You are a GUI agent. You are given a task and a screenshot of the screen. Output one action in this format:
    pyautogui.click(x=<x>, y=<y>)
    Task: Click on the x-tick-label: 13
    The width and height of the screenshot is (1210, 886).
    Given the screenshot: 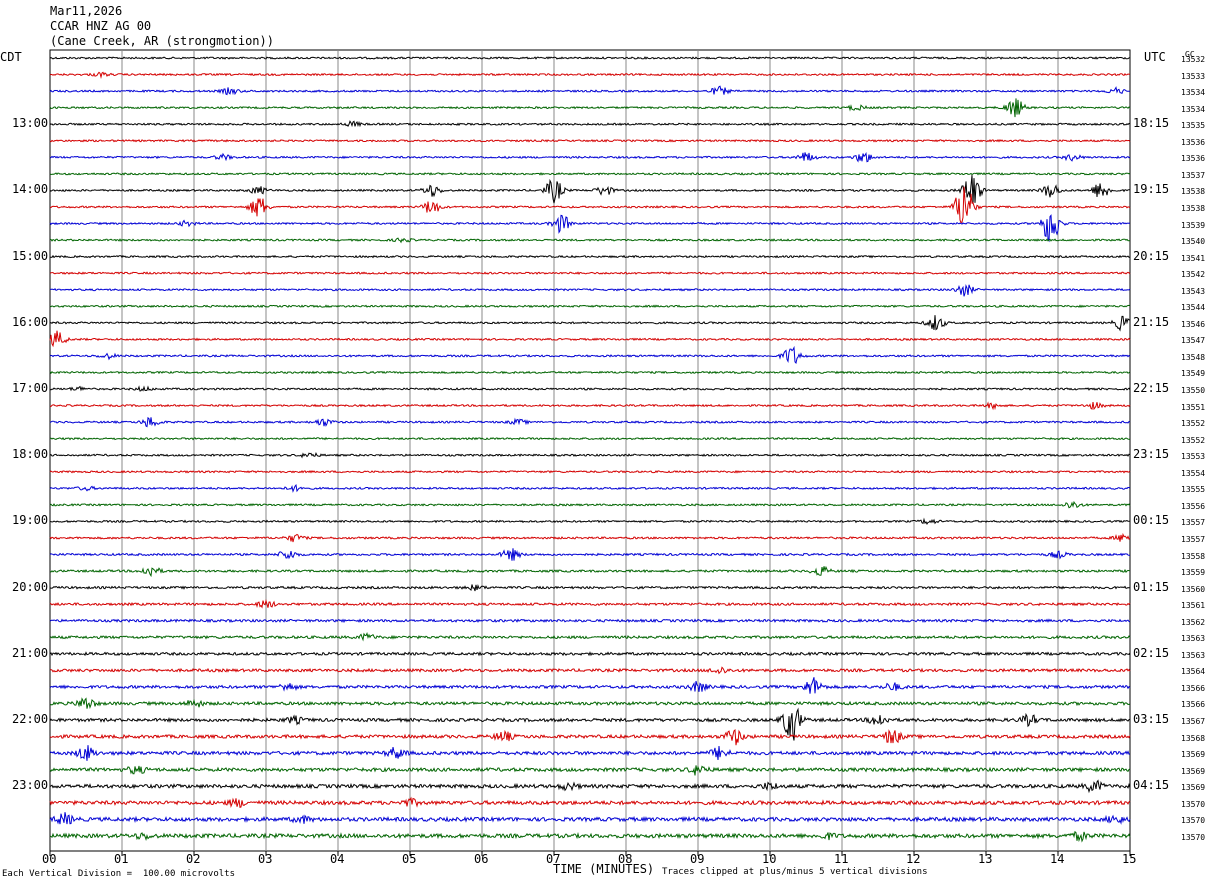 What is the action you would take?
    pyautogui.click(x=985, y=859)
    